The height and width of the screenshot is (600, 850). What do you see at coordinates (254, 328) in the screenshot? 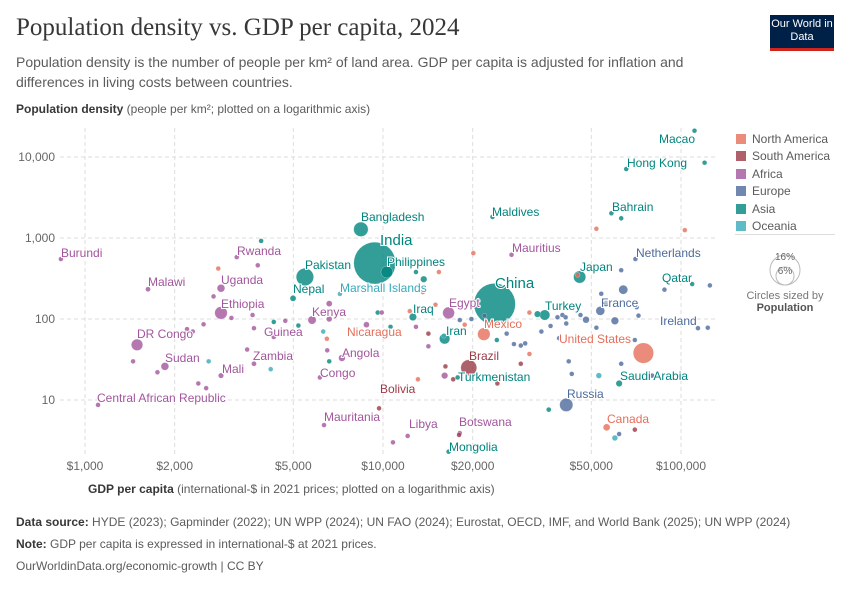
I see `data-point-guinea` at bounding box center [254, 328].